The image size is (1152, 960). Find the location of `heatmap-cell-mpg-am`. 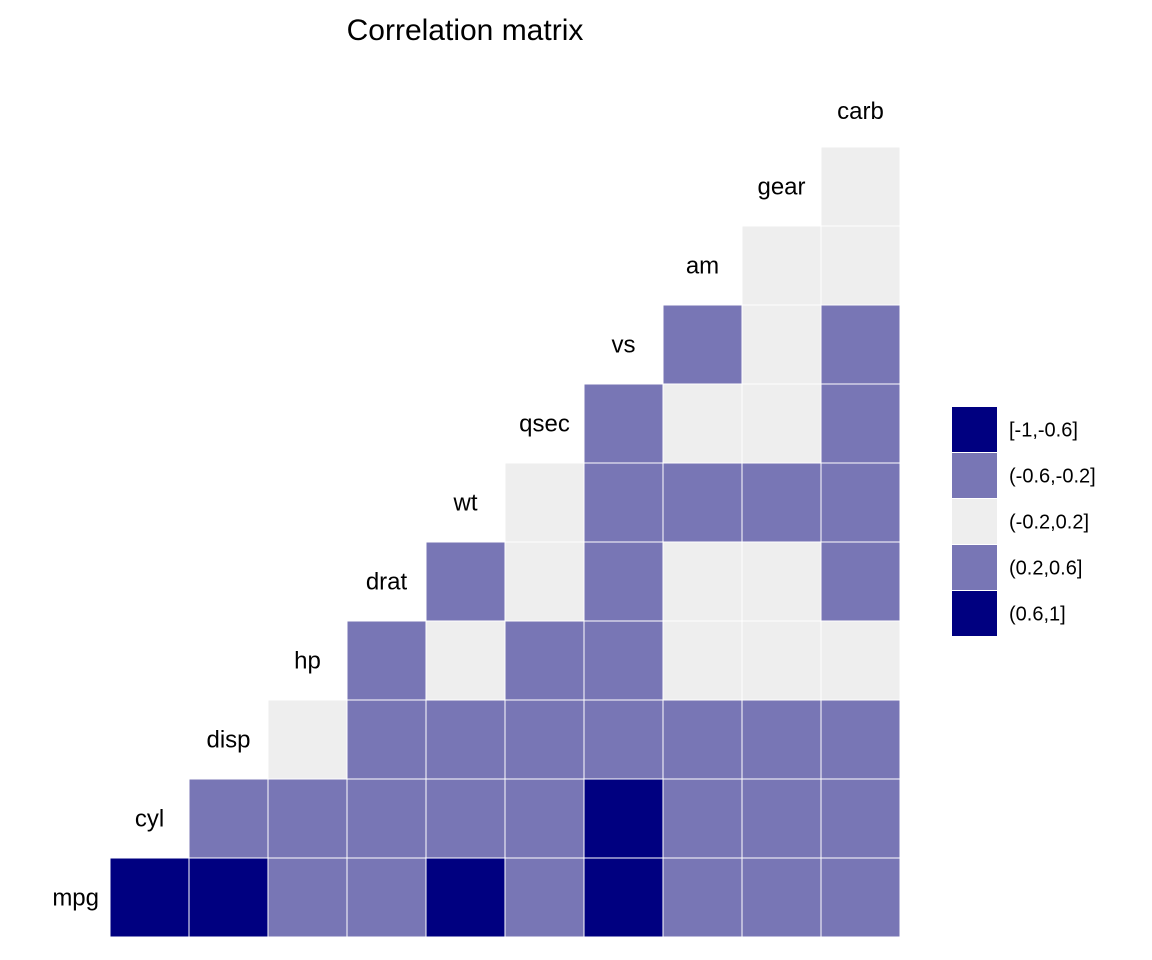

heatmap-cell-mpg-am is located at coordinates (702, 897).